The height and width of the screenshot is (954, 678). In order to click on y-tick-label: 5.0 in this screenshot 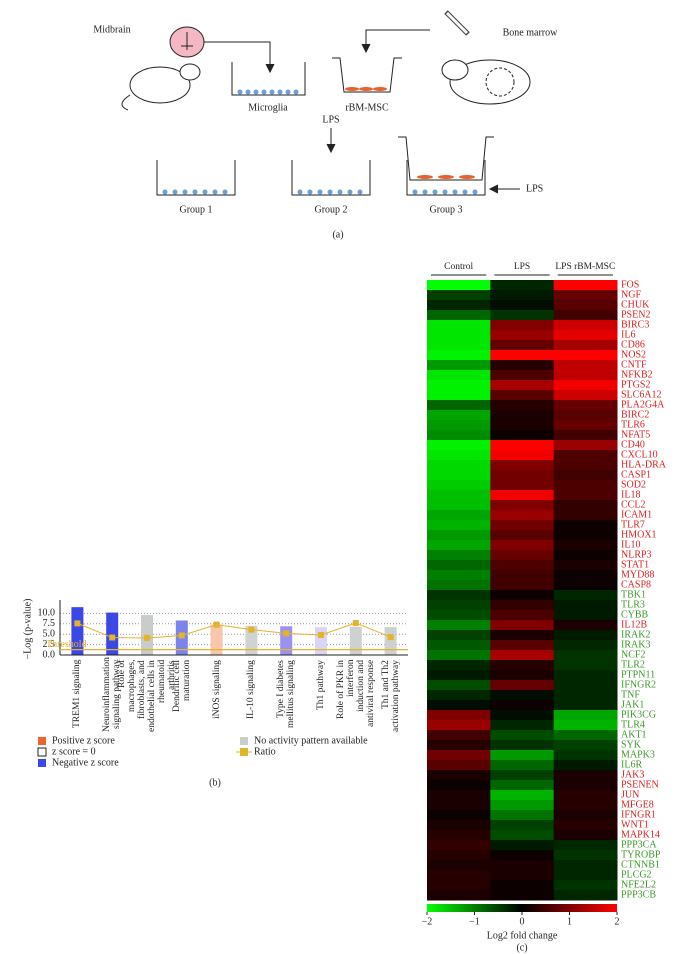, I will do `click(49, 633)`.